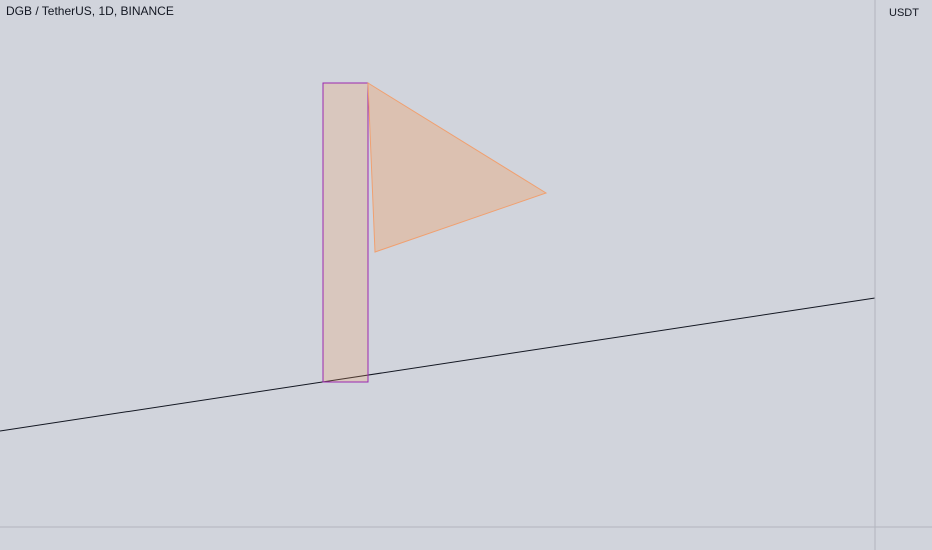  What do you see at coordinates (904, 13) in the screenshot?
I see `y-unit: USDT` at bounding box center [904, 13].